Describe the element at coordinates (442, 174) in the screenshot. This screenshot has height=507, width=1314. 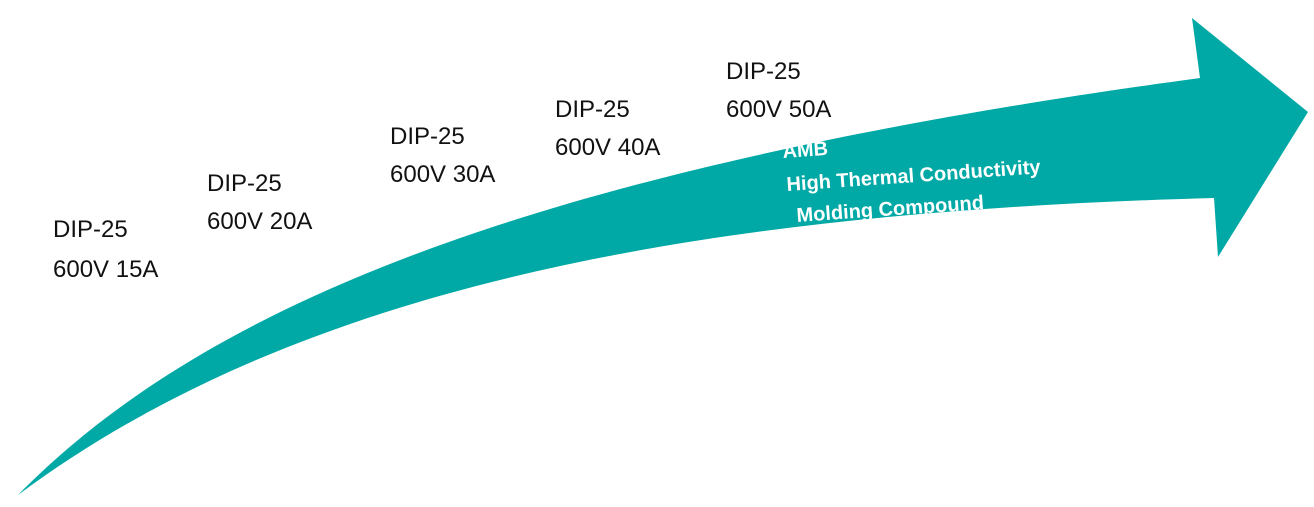
I see `stage-rating: 600V 30A` at that location.